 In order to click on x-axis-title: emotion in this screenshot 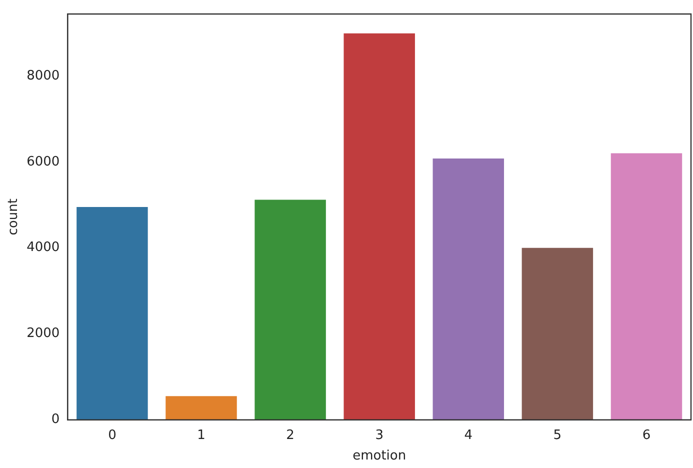, I will do `click(379, 456)`.